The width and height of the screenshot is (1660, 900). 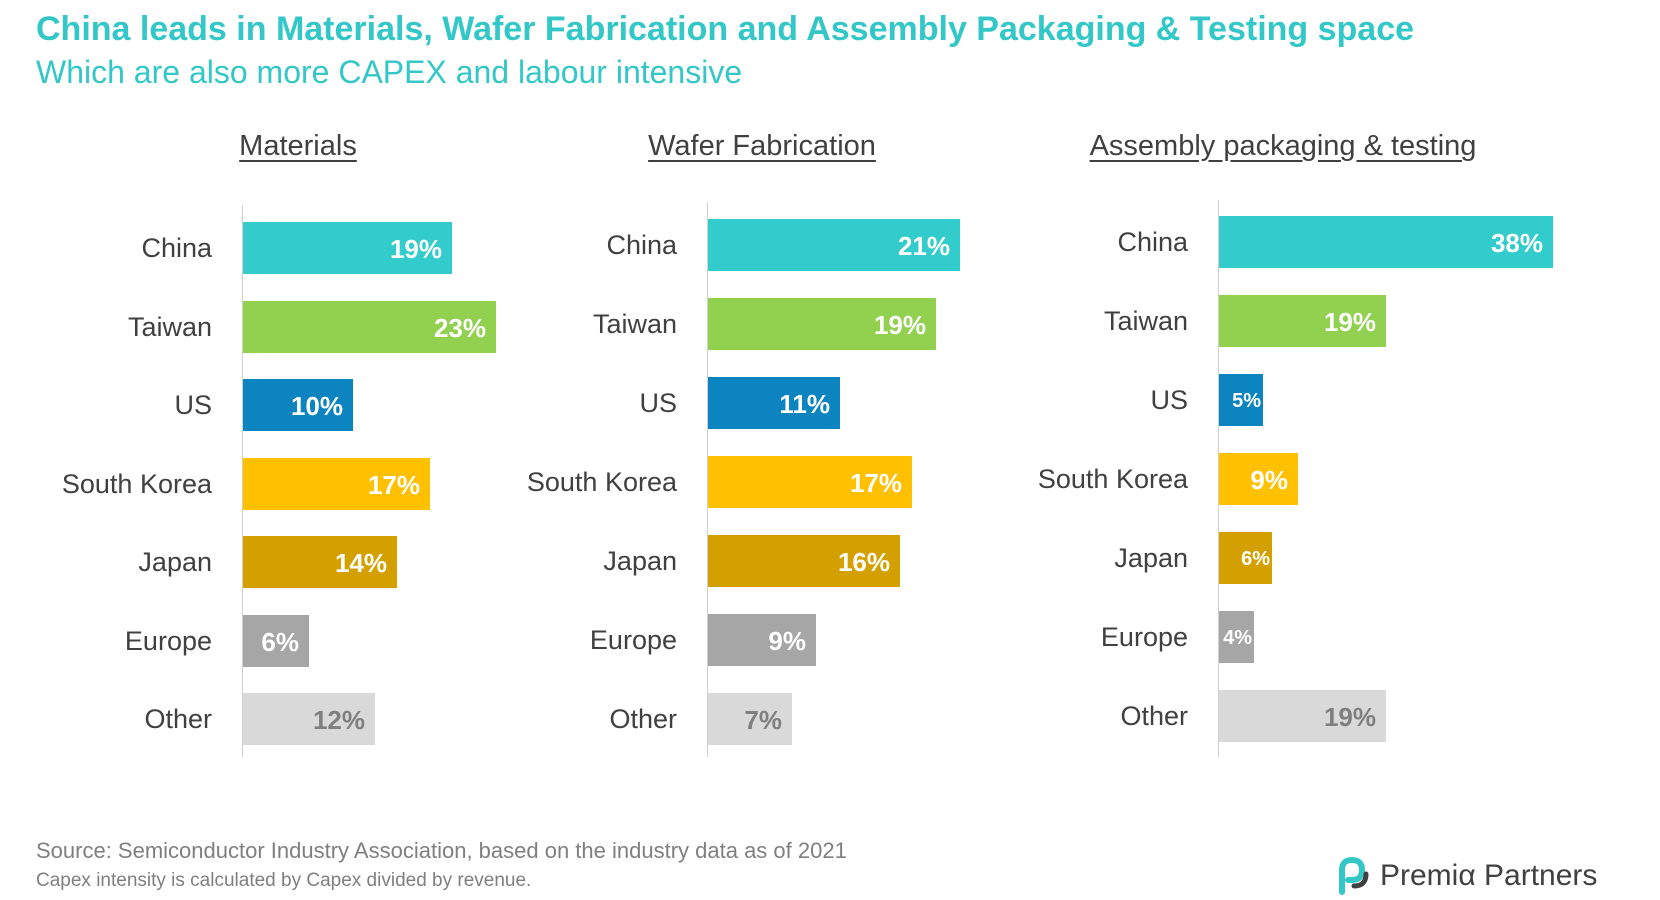 I want to click on materials-bar-other, so click(x=309, y=719).